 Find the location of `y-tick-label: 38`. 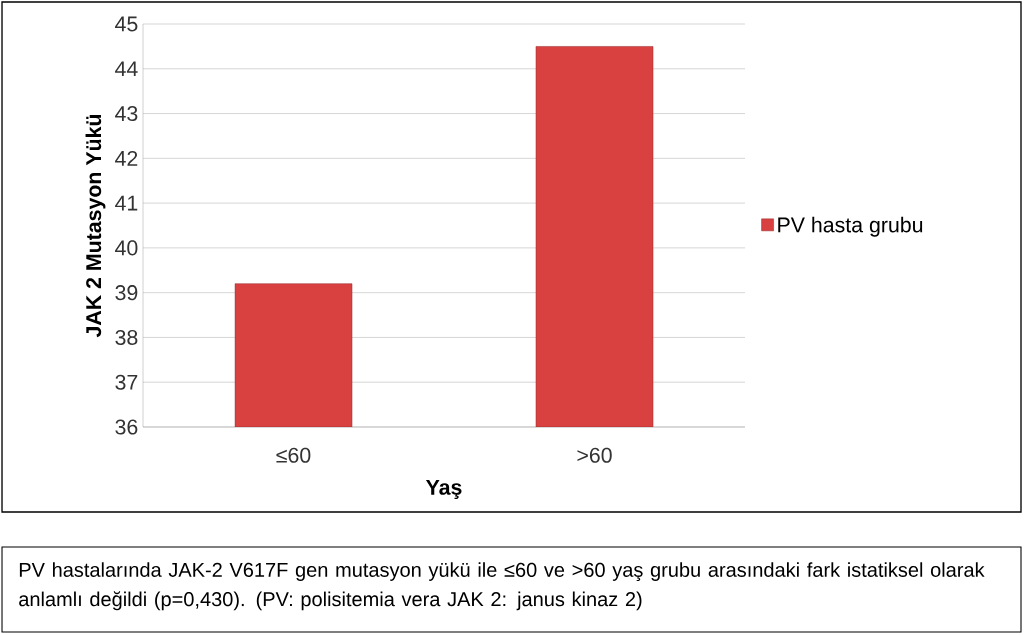

y-tick-label: 38 is located at coordinates (126, 337).